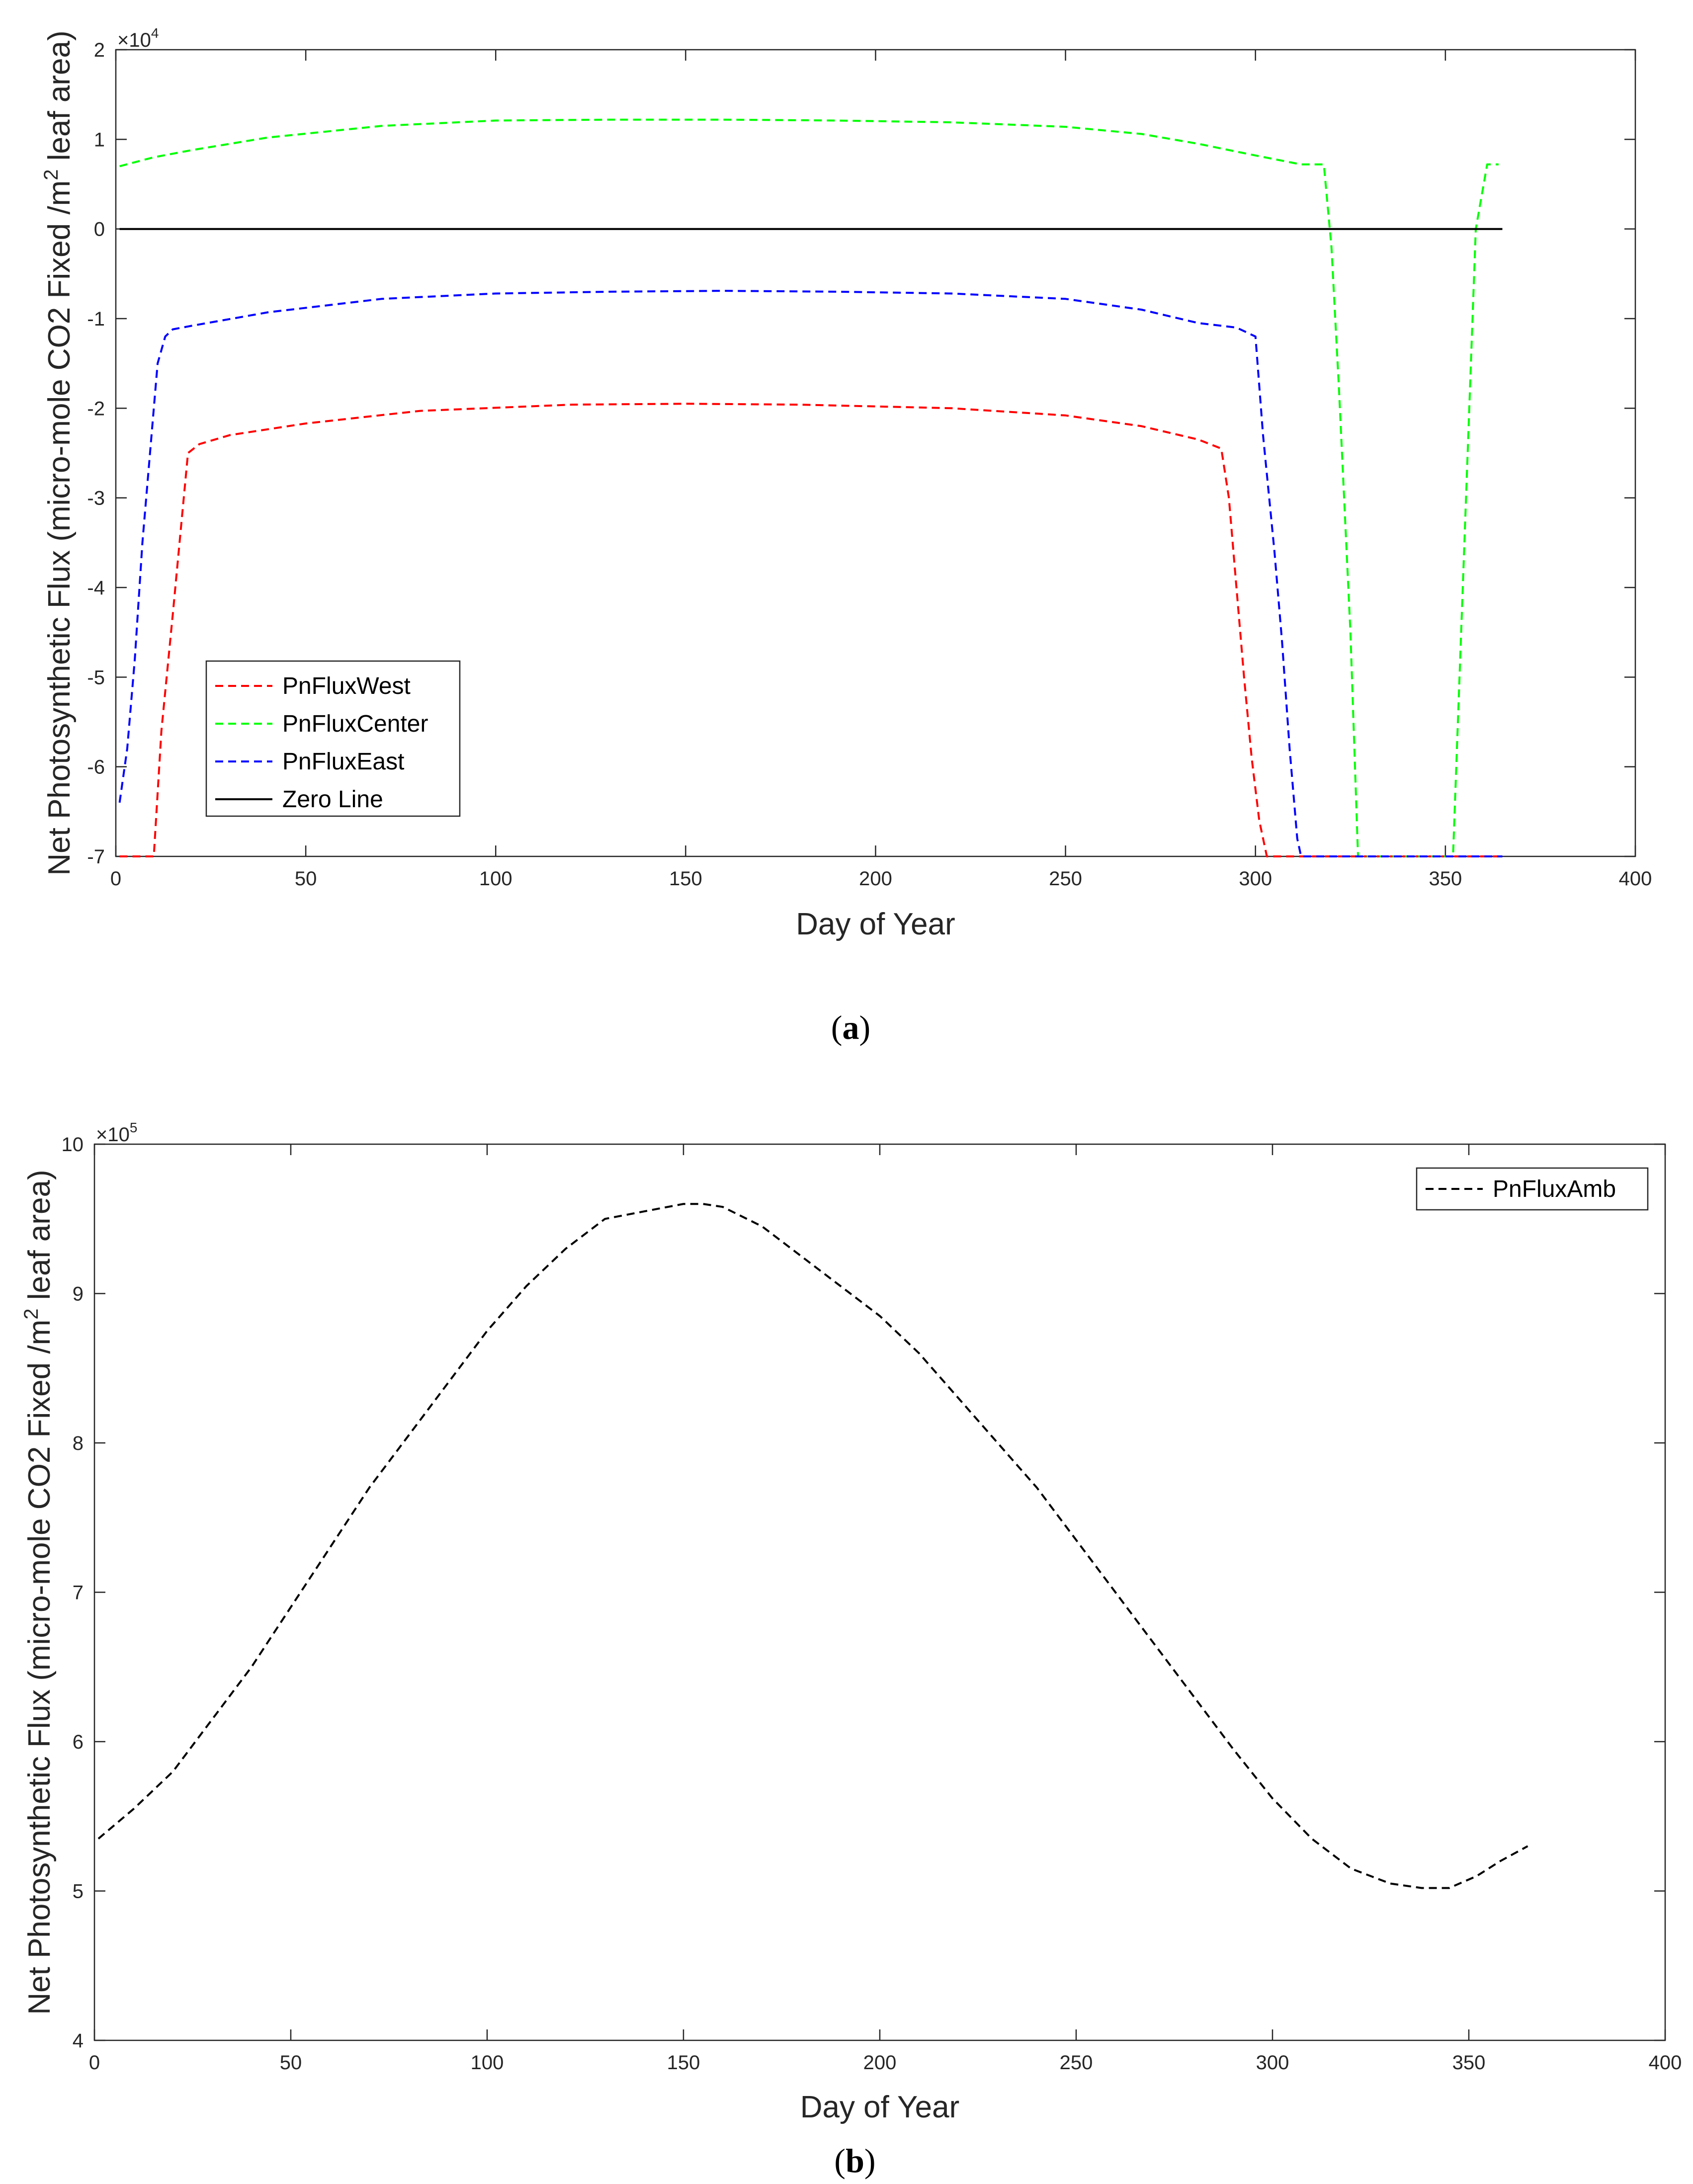 The image size is (1693, 2184). Describe the element at coordinates (99, 230) in the screenshot. I see `y-tick-label: 0` at that location.